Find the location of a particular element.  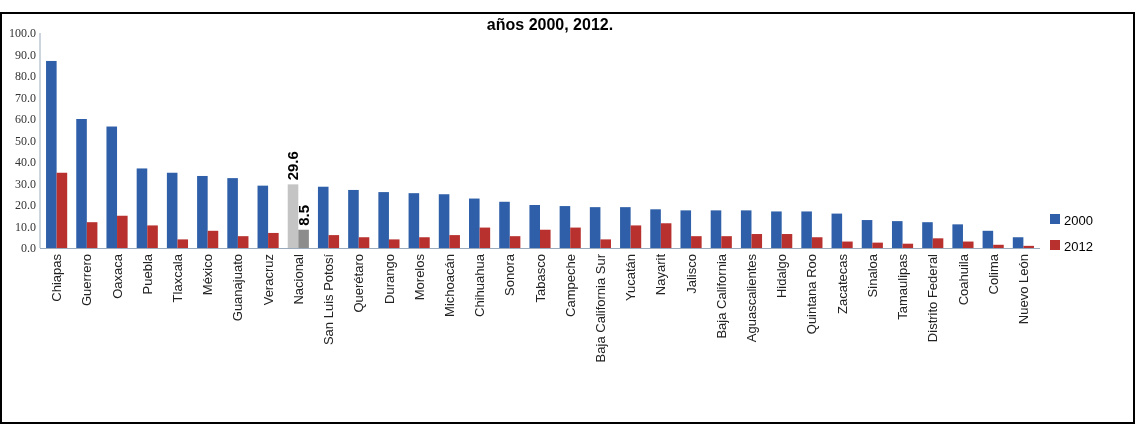

y-tick-label: 90.0 is located at coordinates (25, 54).